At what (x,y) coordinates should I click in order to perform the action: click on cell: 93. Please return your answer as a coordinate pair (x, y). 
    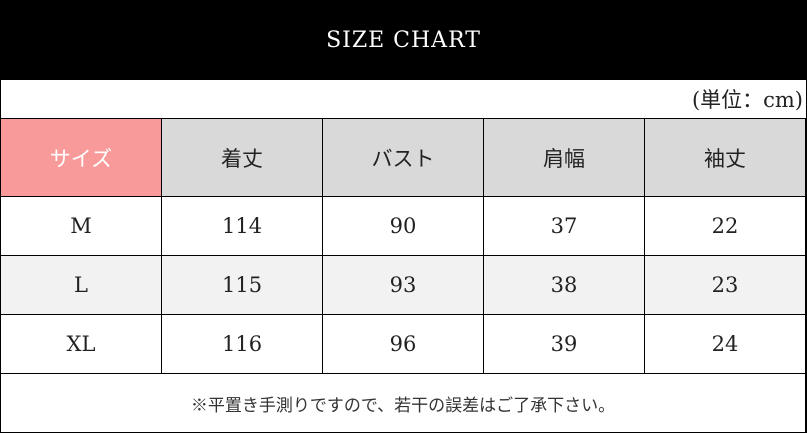
    Looking at the image, I should click on (403, 285).